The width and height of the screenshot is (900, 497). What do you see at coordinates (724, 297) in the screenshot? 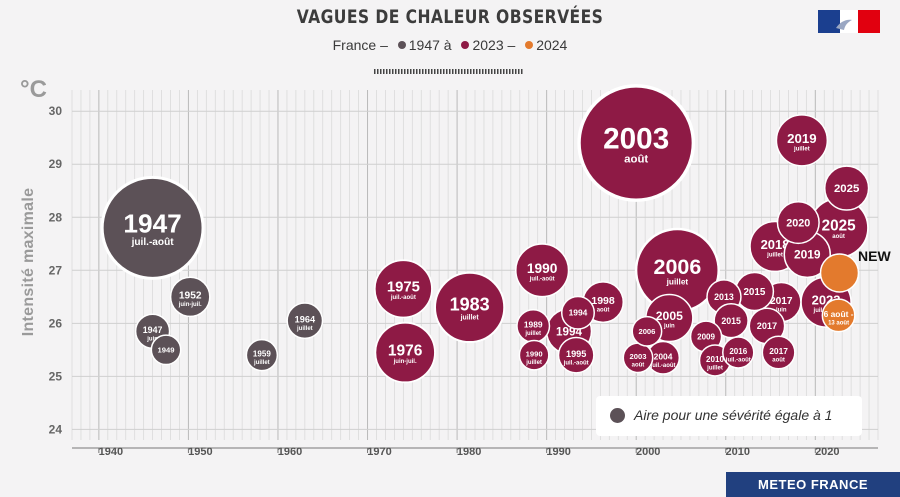
I see `bubble-year-label: 2013` at bounding box center [724, 297].